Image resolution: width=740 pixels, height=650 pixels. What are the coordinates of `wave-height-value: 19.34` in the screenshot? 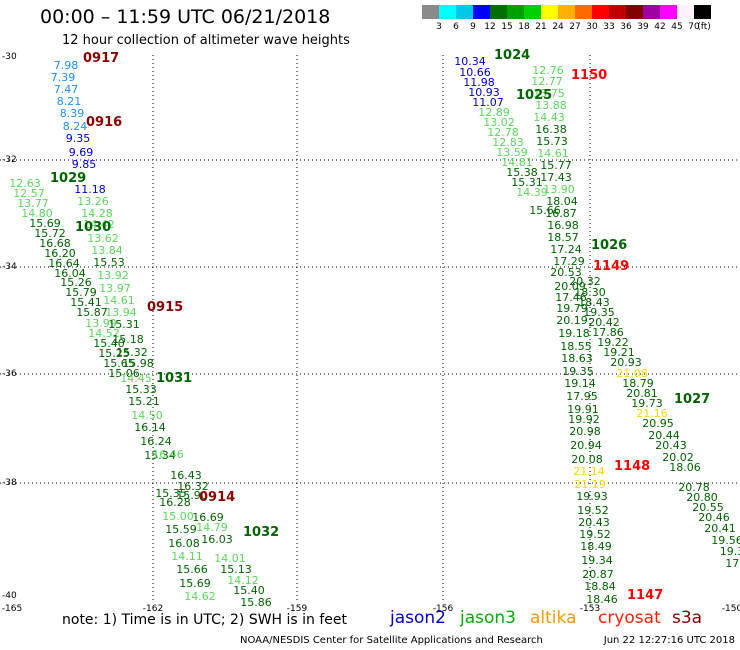 It's located at (597, 560).